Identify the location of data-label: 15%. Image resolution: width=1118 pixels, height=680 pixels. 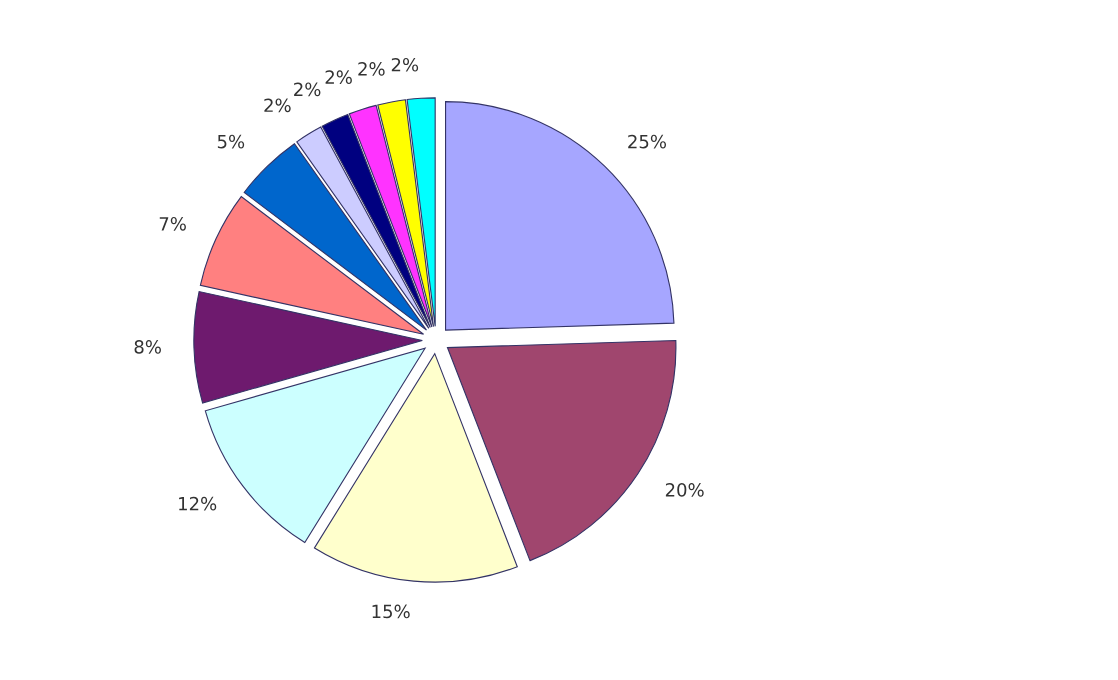
(391, 611).